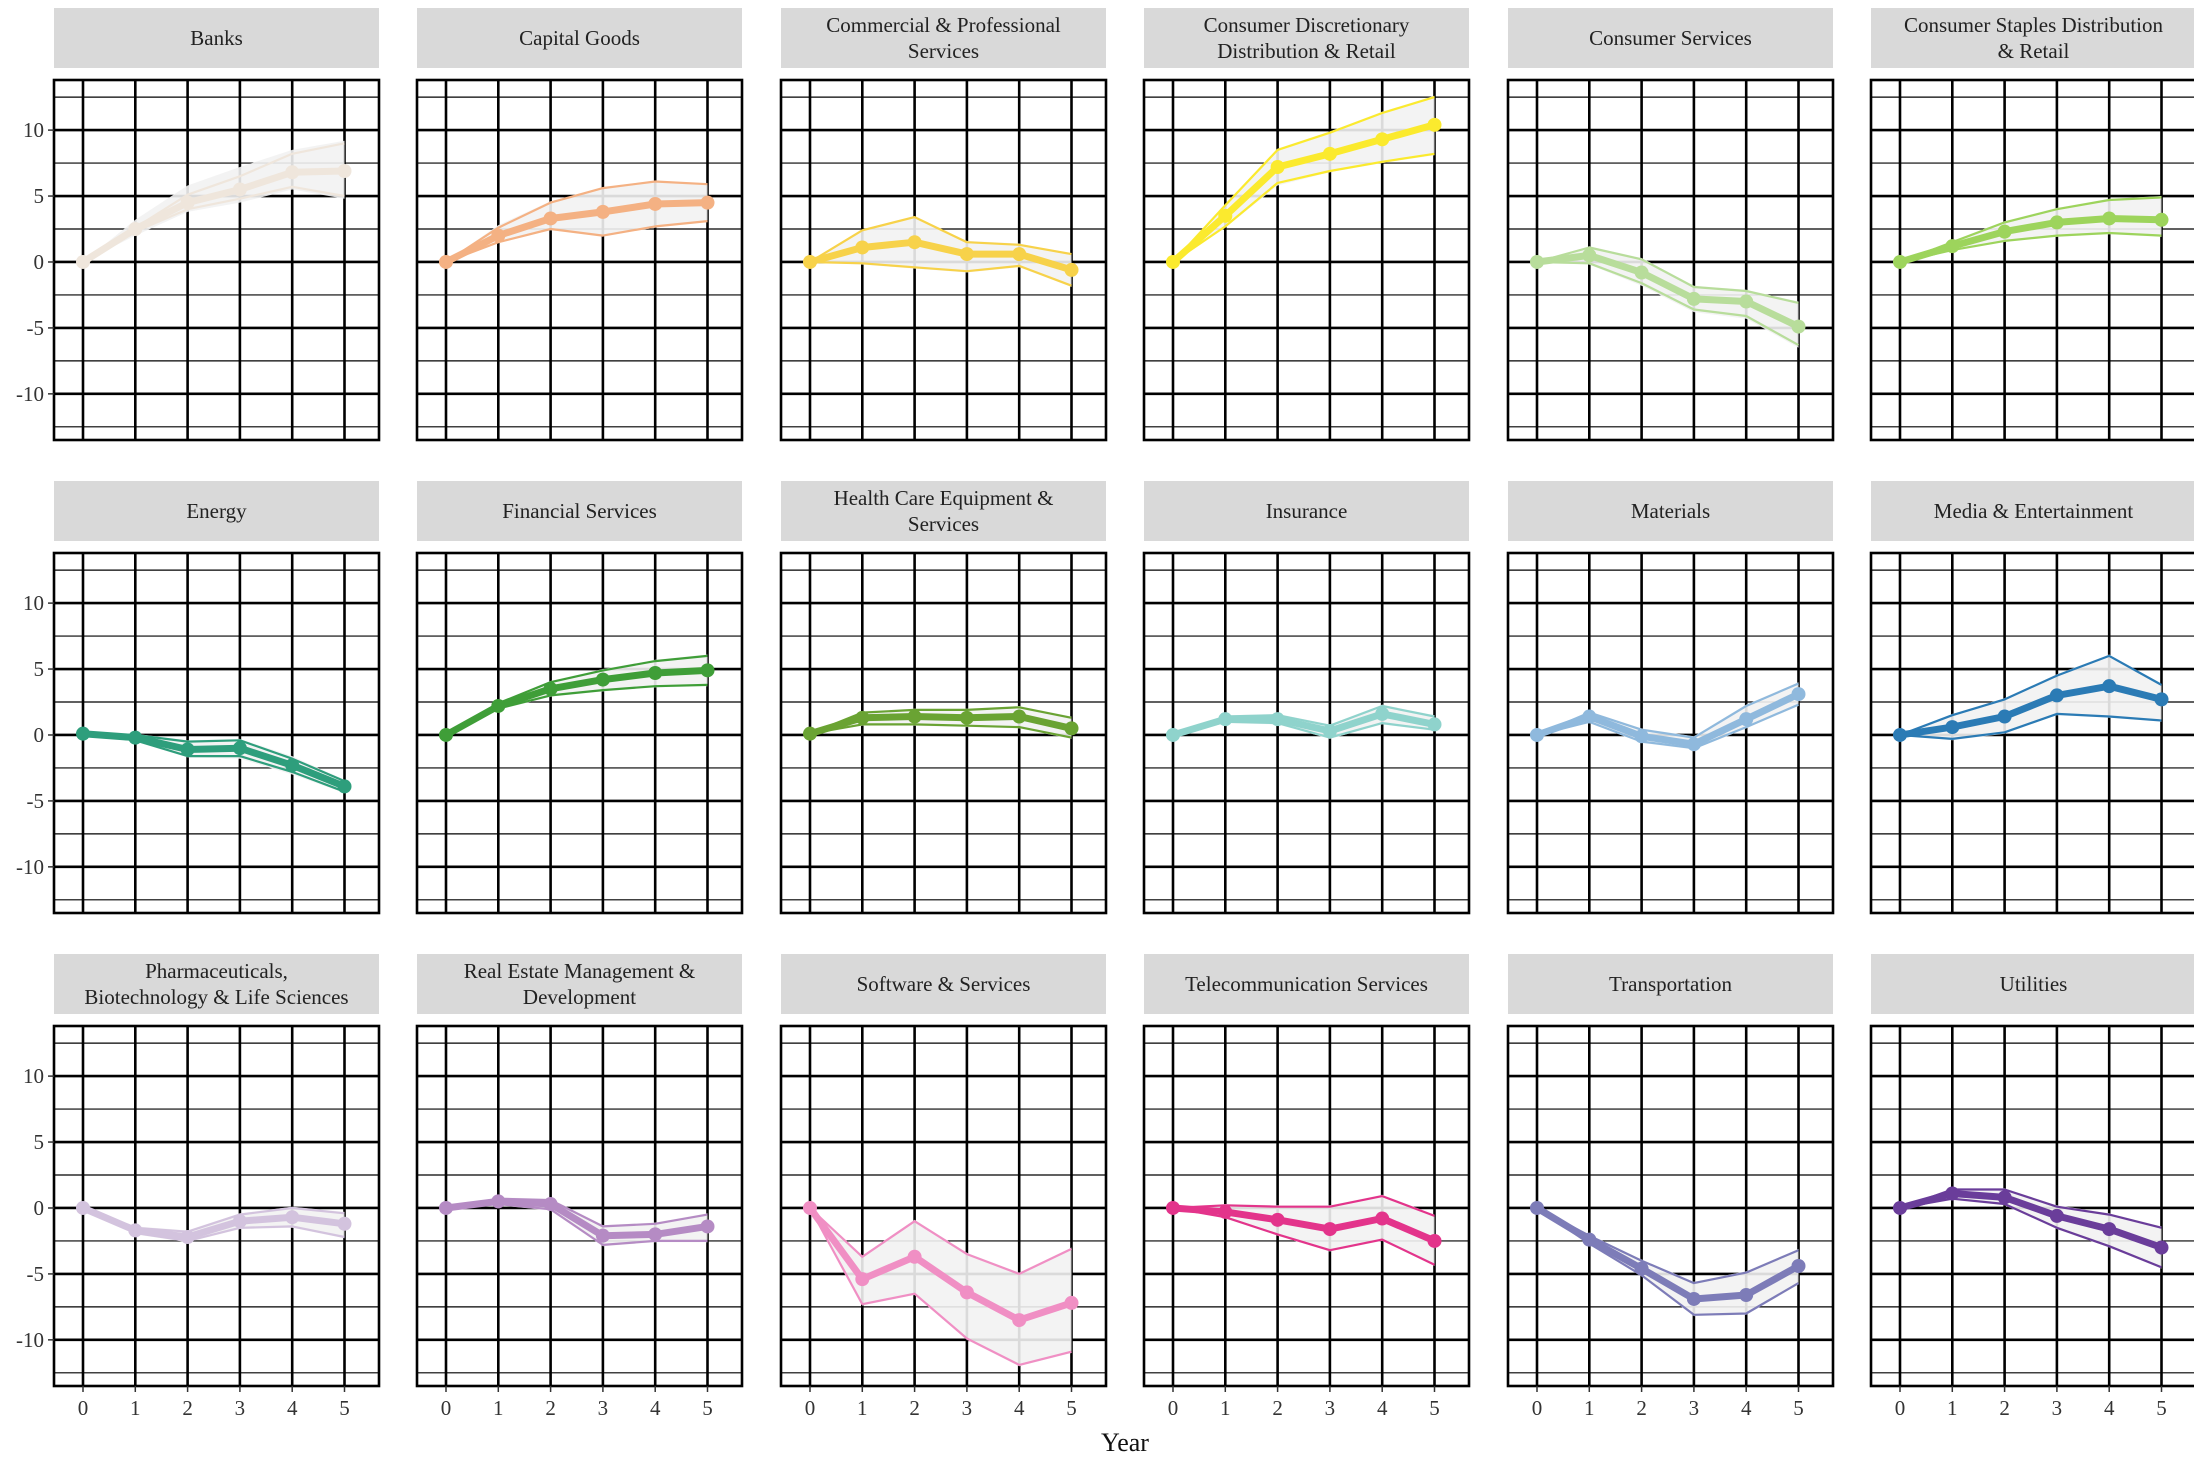 The height and width of the screenshot is (1457, 2194). Describe the element at coordinates (2034, 51) in the screenshot. I see `facet-title: & Retail` at that location.